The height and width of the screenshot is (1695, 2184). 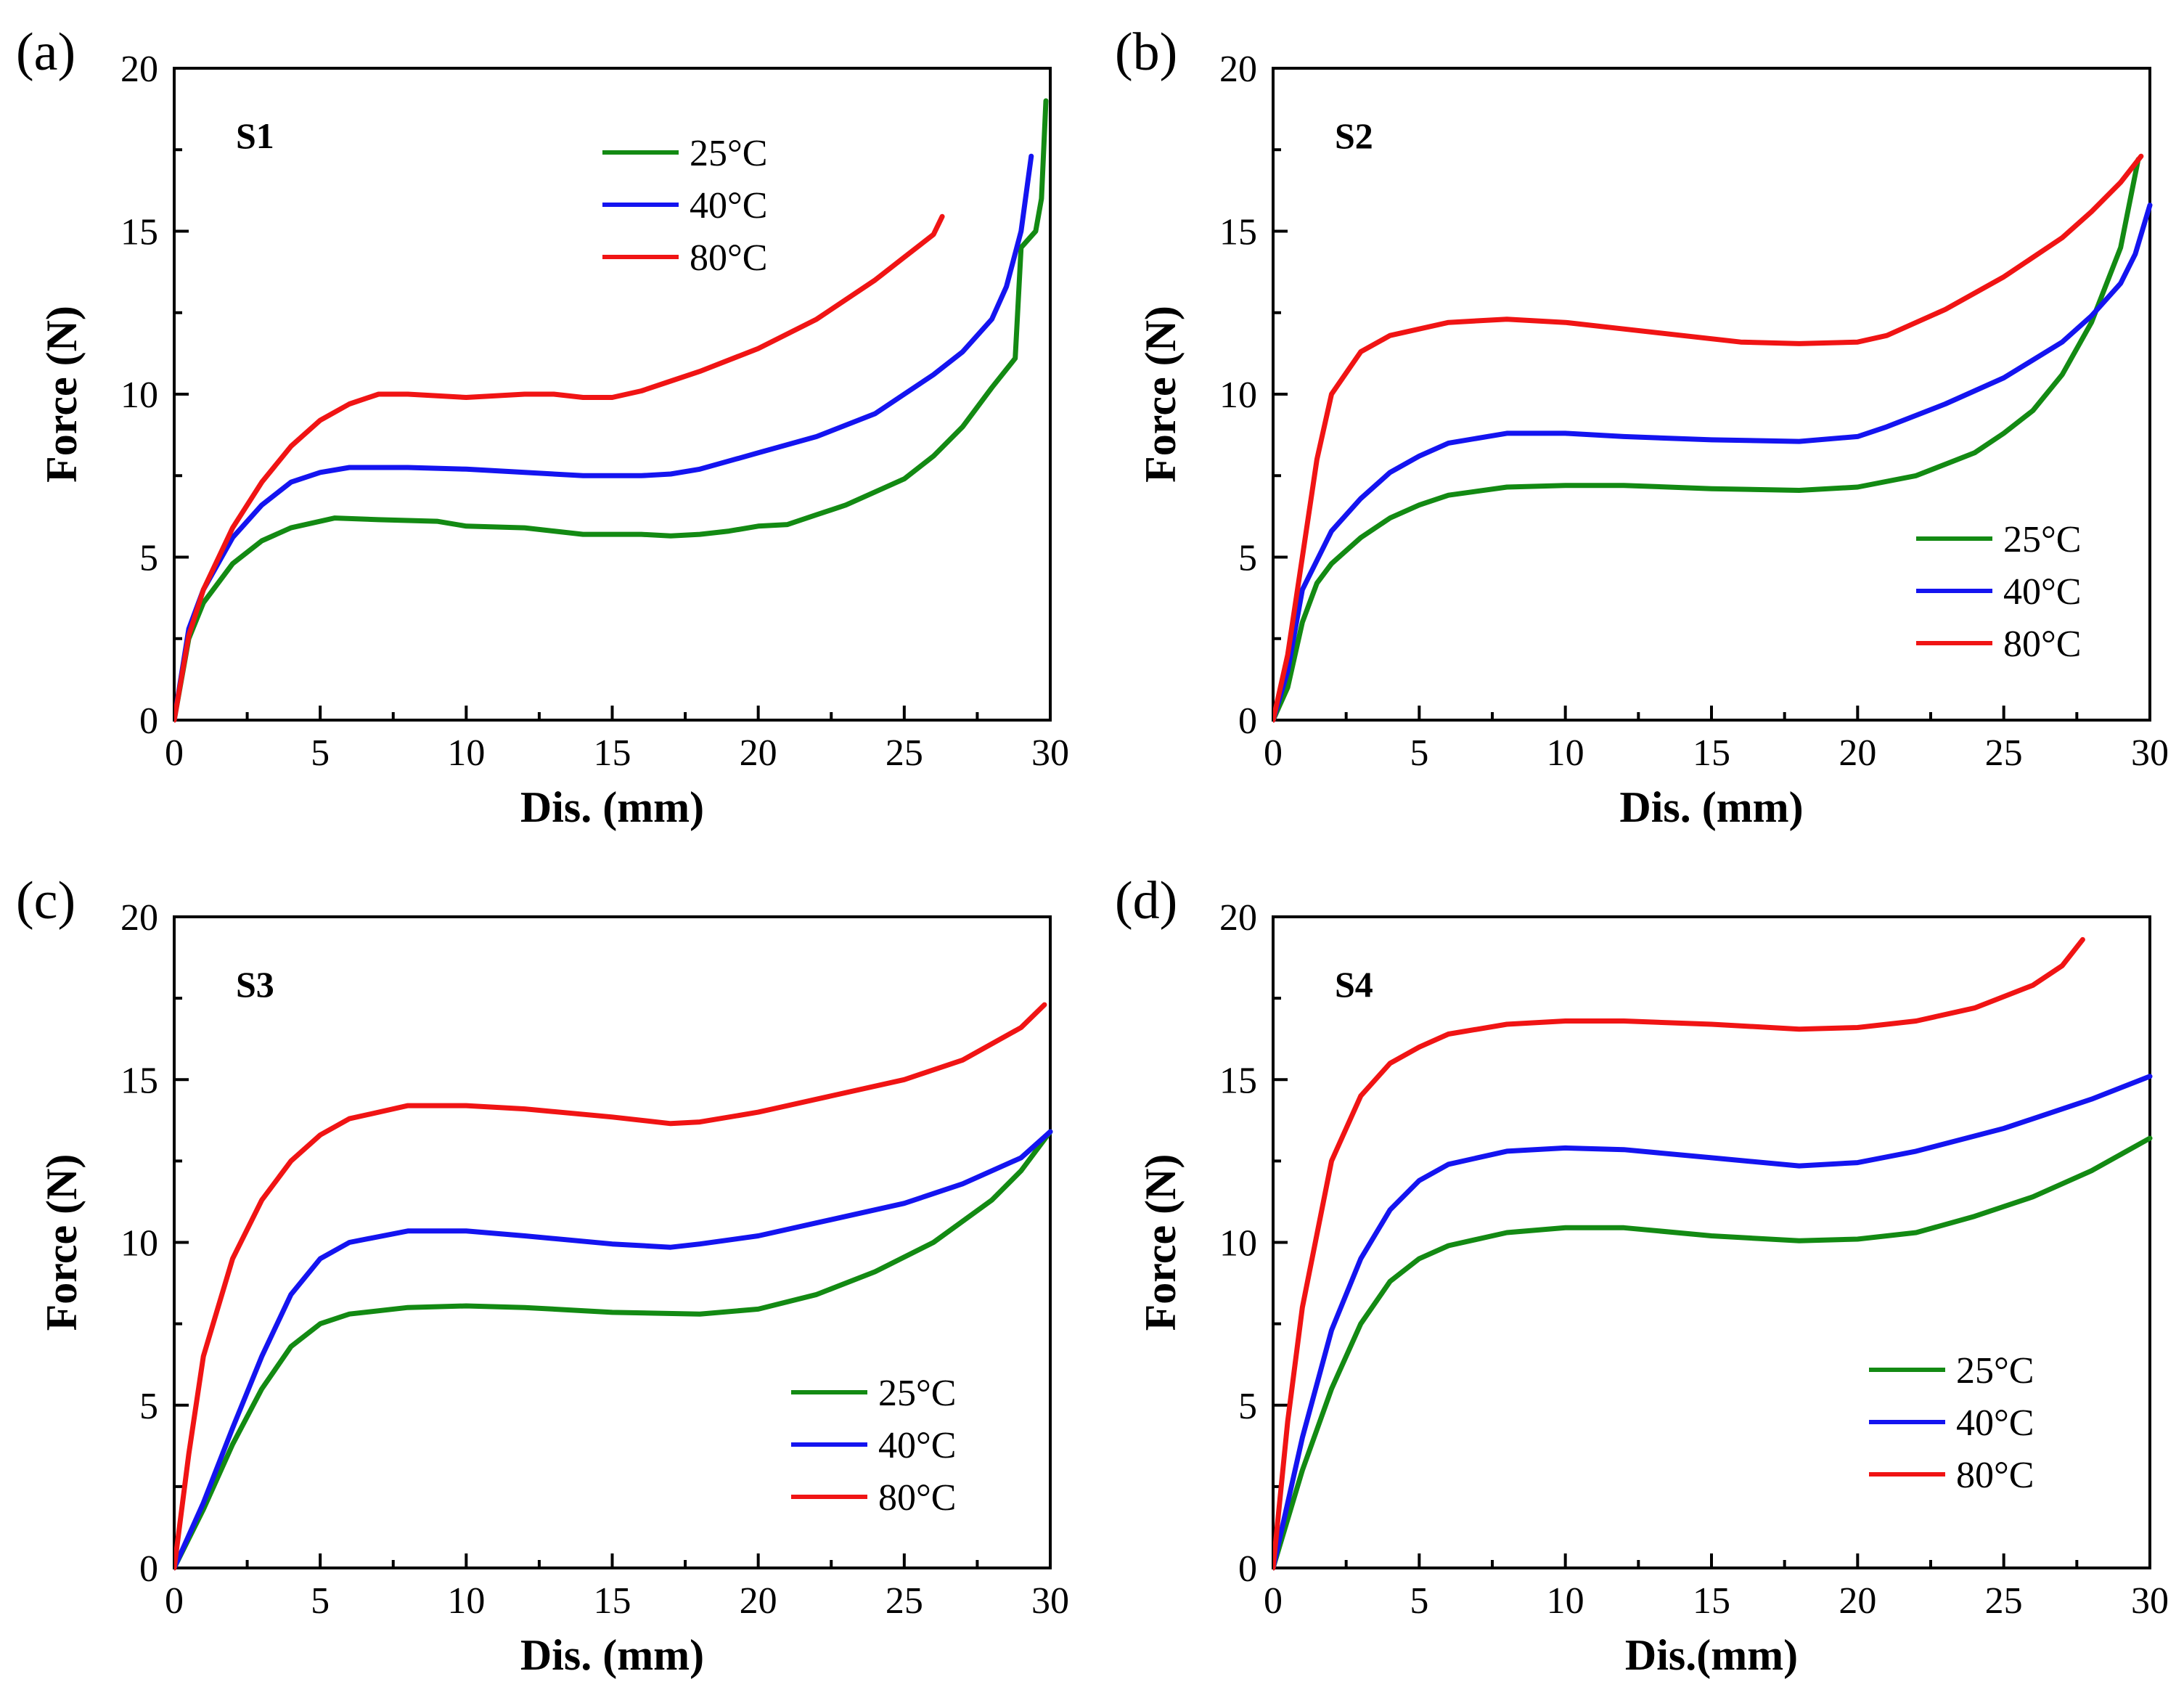 I want to click on panel-tag: (d), so click(x=1146, y=901).